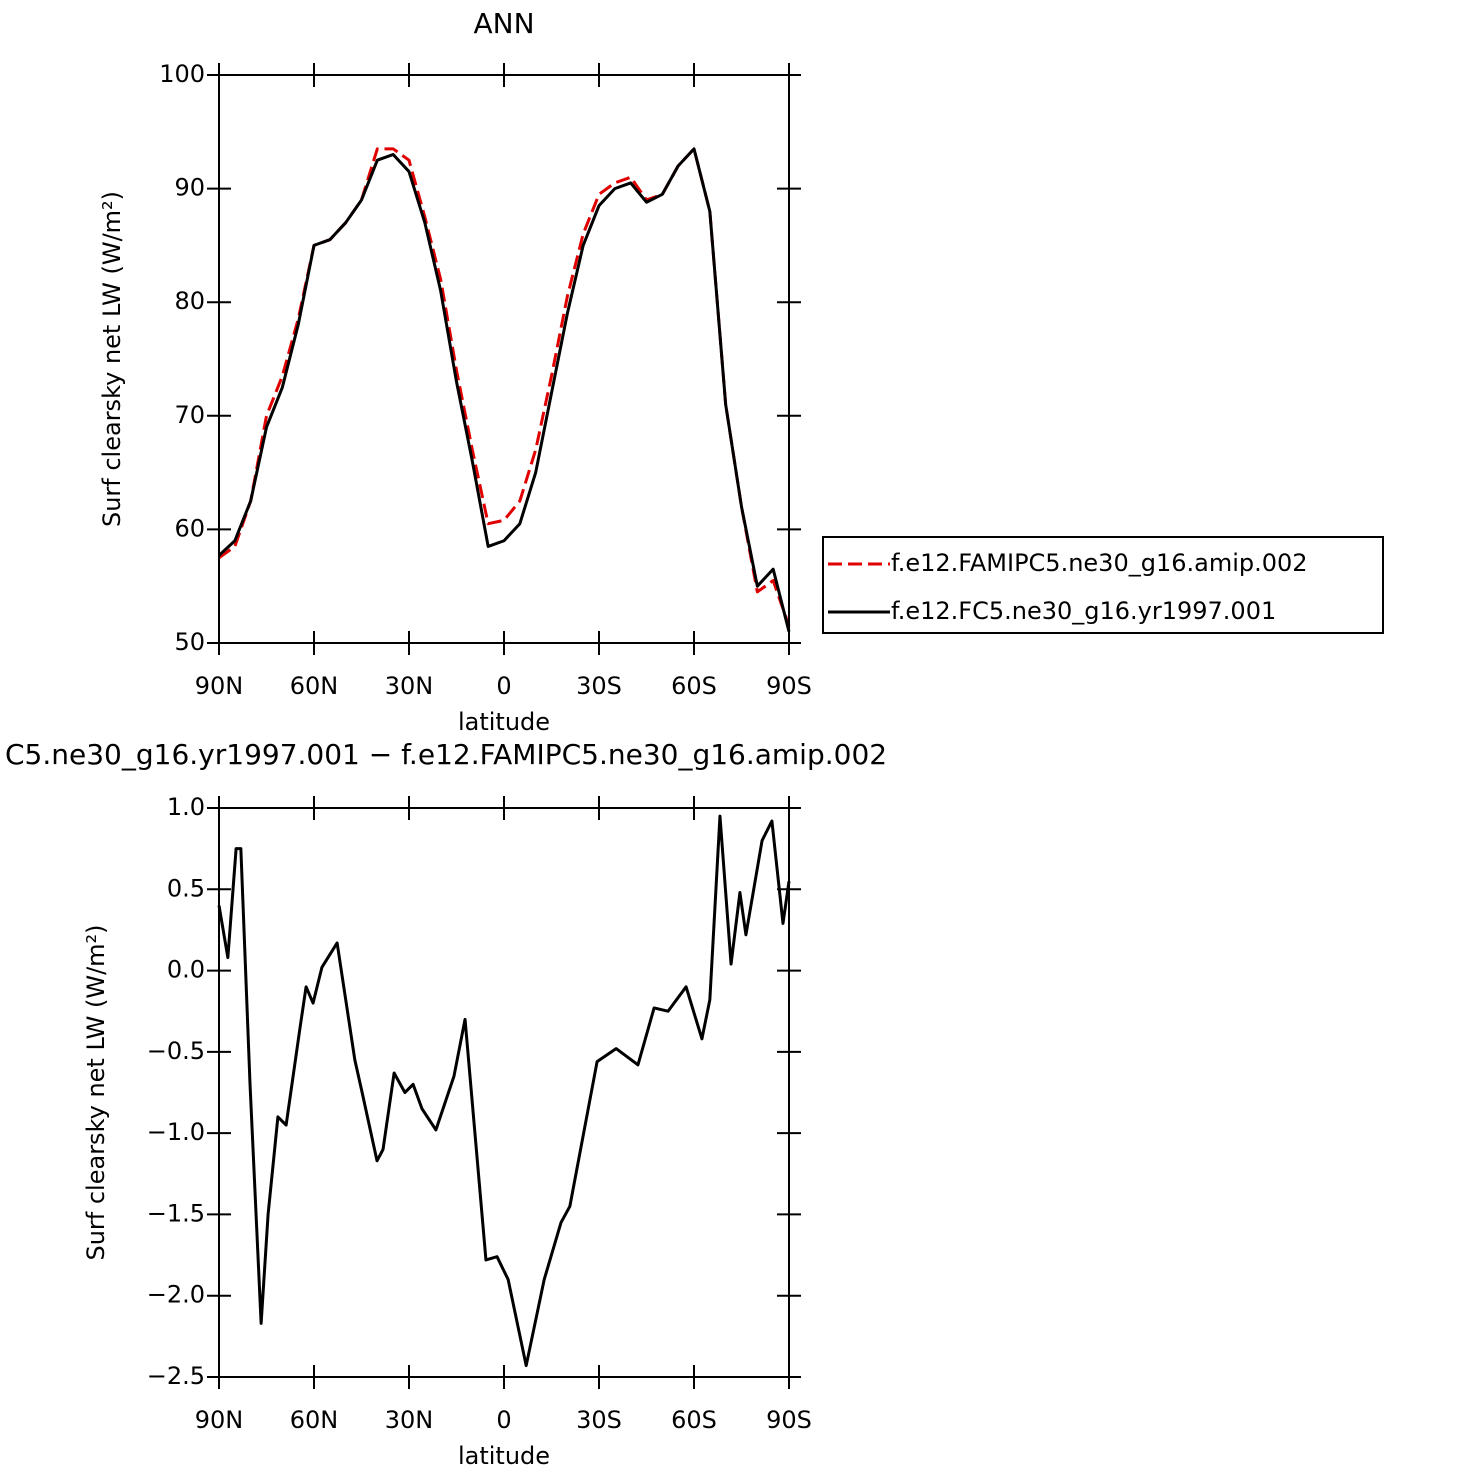 This screenshot has width=1480, height=1480. What do you see at coordinates (503, 23) in the screenshot?
I see `chart-title: ANN` at bounding box center [503, 23].